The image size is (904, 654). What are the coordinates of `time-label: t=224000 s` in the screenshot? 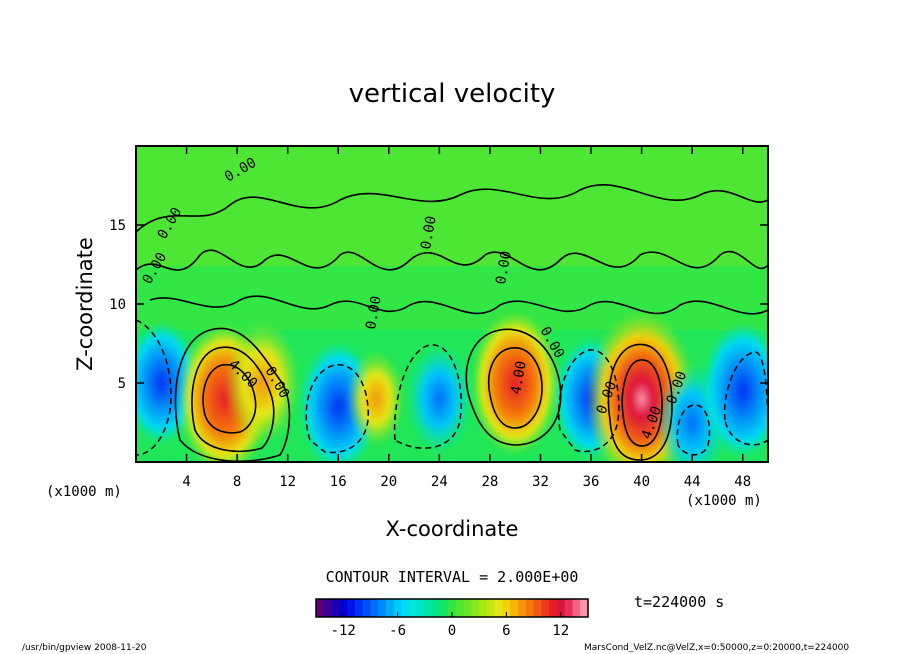 It's located at (679, 602).